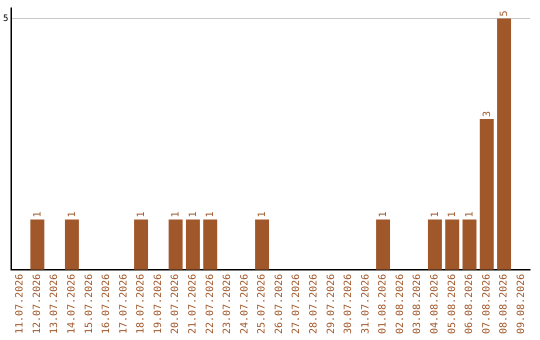 The width and height of the screenshot is (540, 340). What do you see at coordinates (20, 304) in the screenshot?
I see `x-tick-label: 11.07.2026` at bounding box center [20, 304].